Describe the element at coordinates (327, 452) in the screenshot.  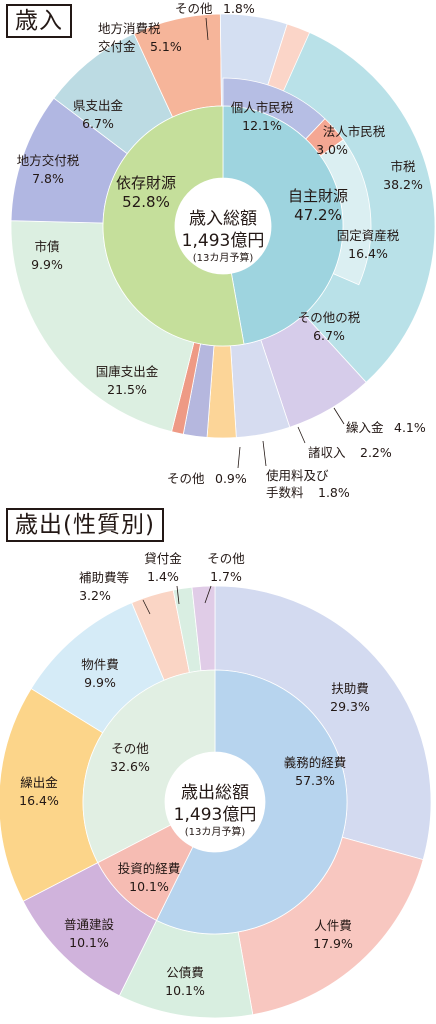
I see `label-rev-shoshunyu-name: 諸収入` at that location.